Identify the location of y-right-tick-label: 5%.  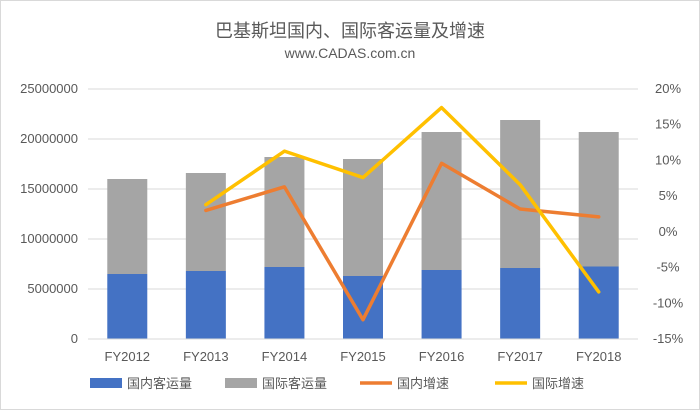
(668, 195).